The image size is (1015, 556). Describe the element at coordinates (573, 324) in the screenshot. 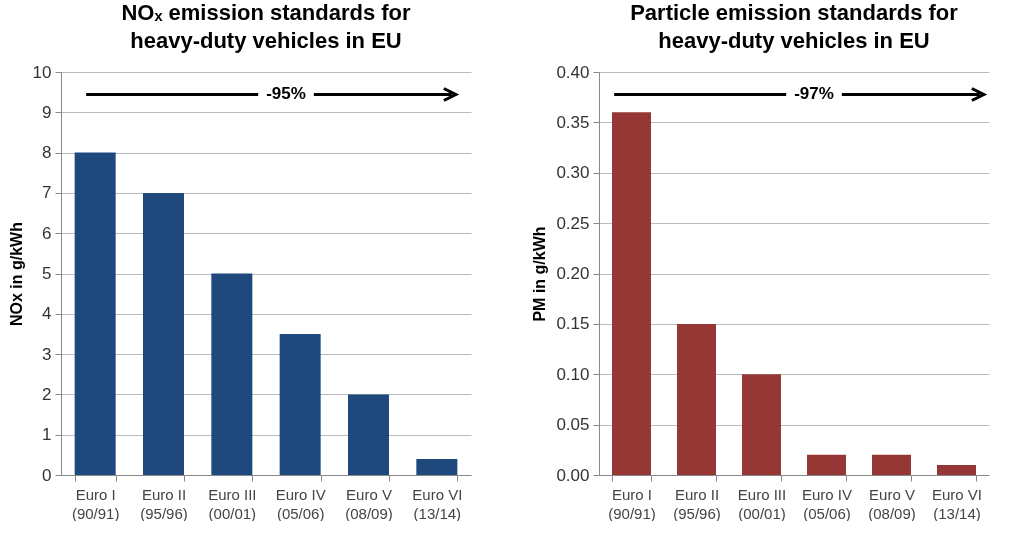

I see `y-tick-label: 0.15` at that location.